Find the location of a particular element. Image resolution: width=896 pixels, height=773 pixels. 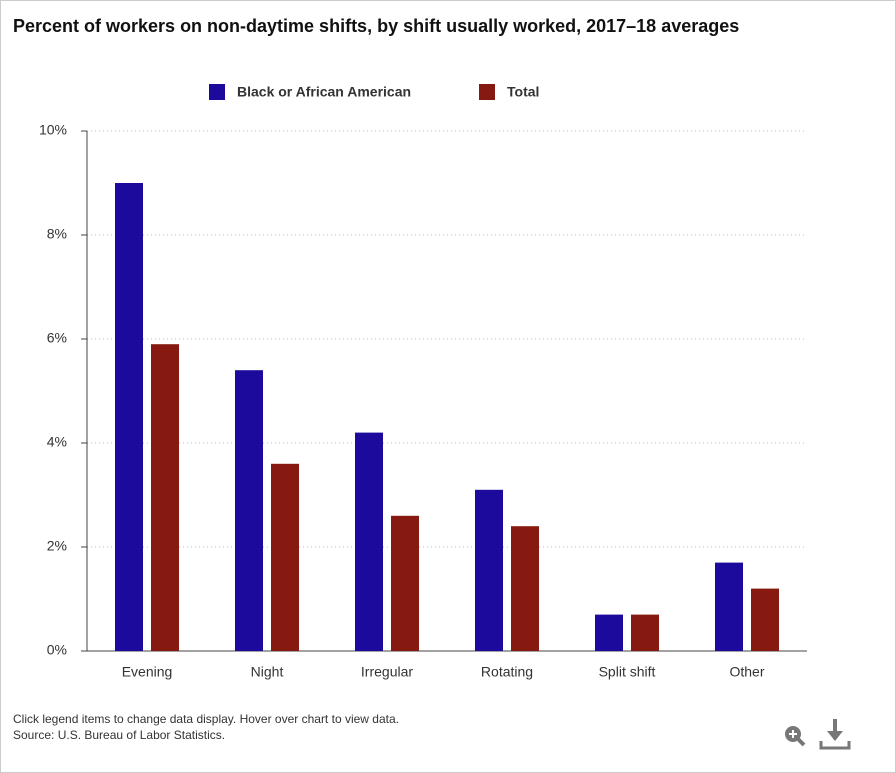

legend-label: Black or African American is located at coordinates (324, 92).